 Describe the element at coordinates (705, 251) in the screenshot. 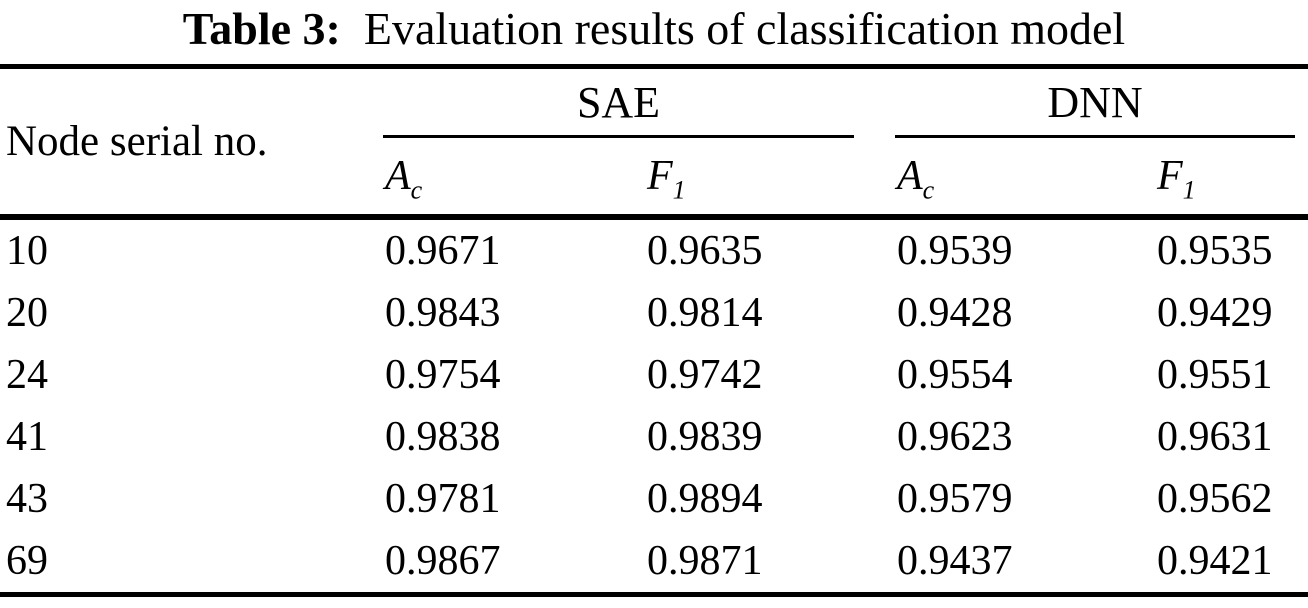

I see `value-cell-sae-f1: 0.9635` at that location.